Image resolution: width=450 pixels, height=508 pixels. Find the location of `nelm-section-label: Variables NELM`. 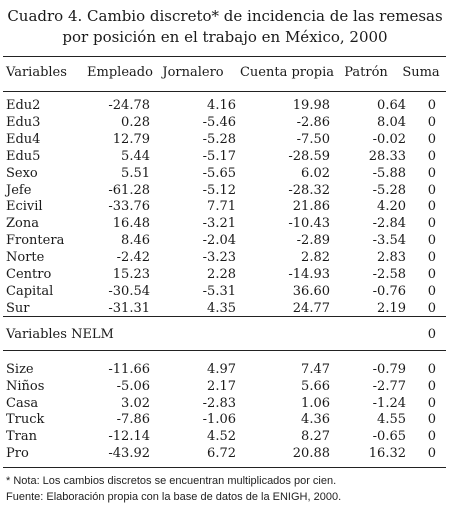

nelm-section-label: Variables NELM is located at coordinates (60, 334).